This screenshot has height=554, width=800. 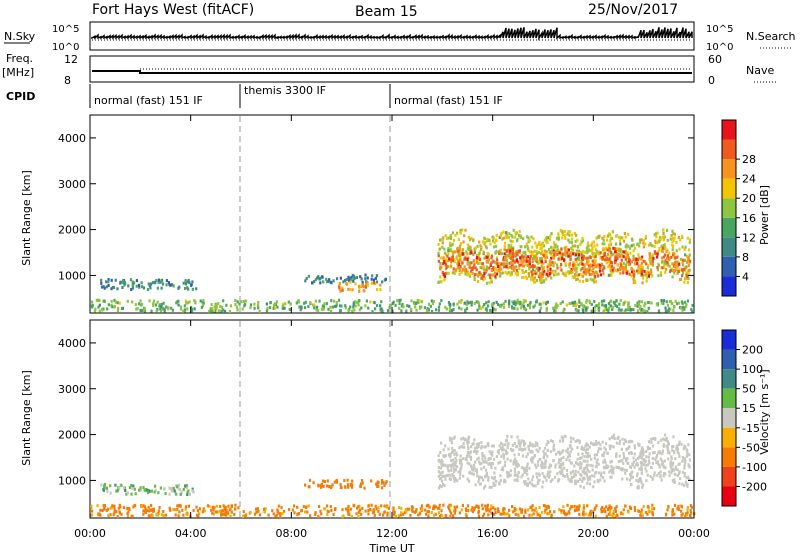 I want to click on nave-tick-bottom: 0, so click(x=711, y=80).